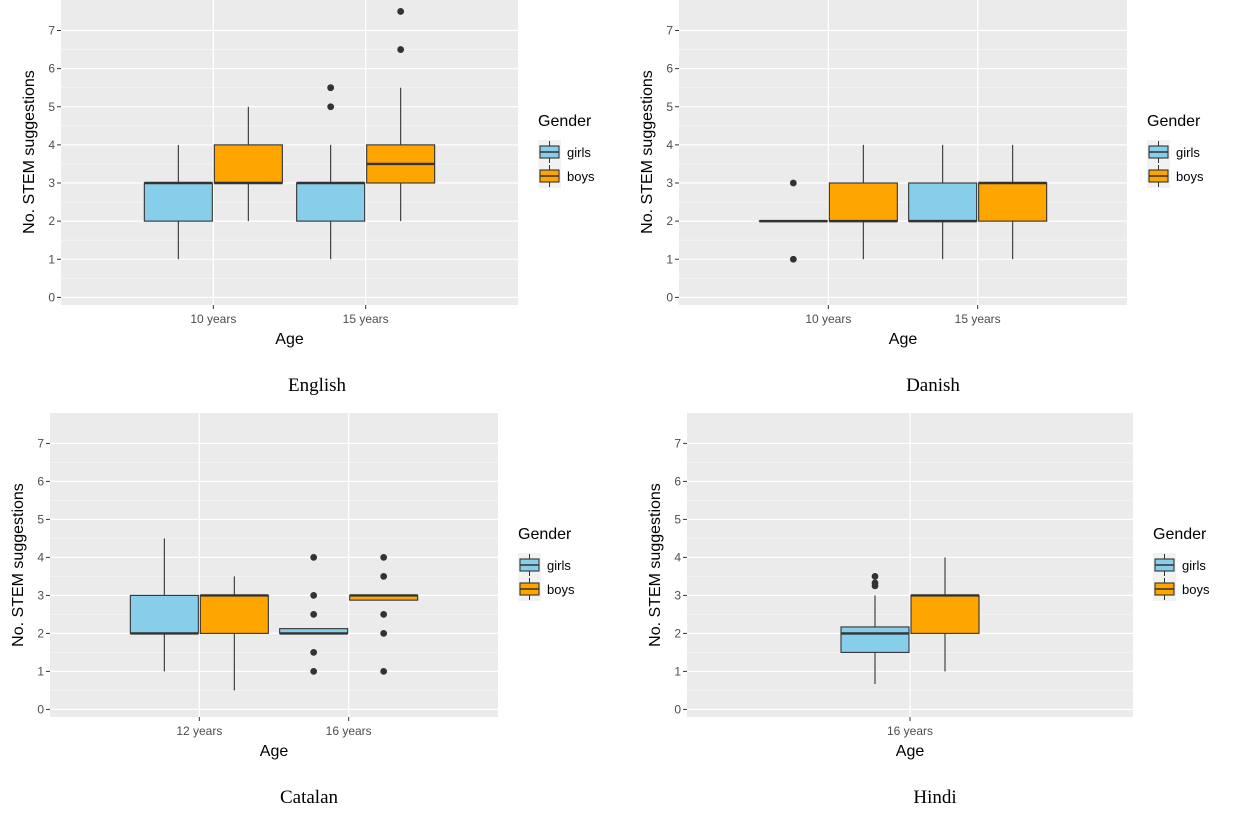 This screenshot has height=814, width=1245. What do you see at coordinates (317, 385) in the screenshot?
I see `panel-caption: English` at bounding box center [317, 385].